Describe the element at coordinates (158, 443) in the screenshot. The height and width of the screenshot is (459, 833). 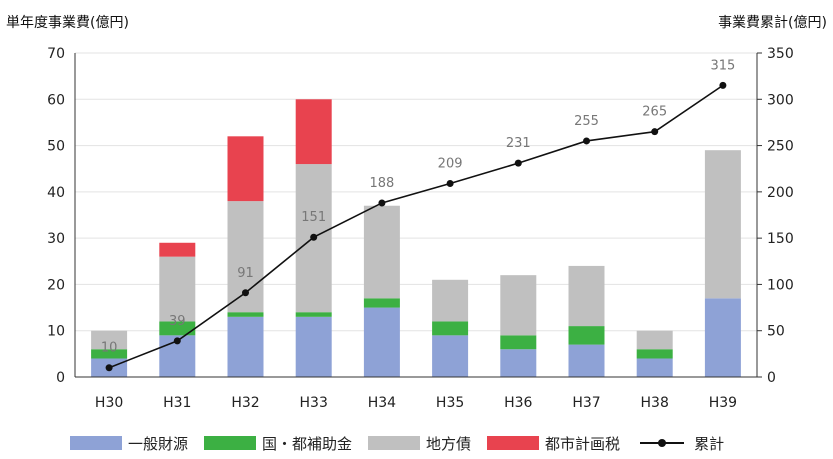
I see `legend-label: 一般財源` at that location.